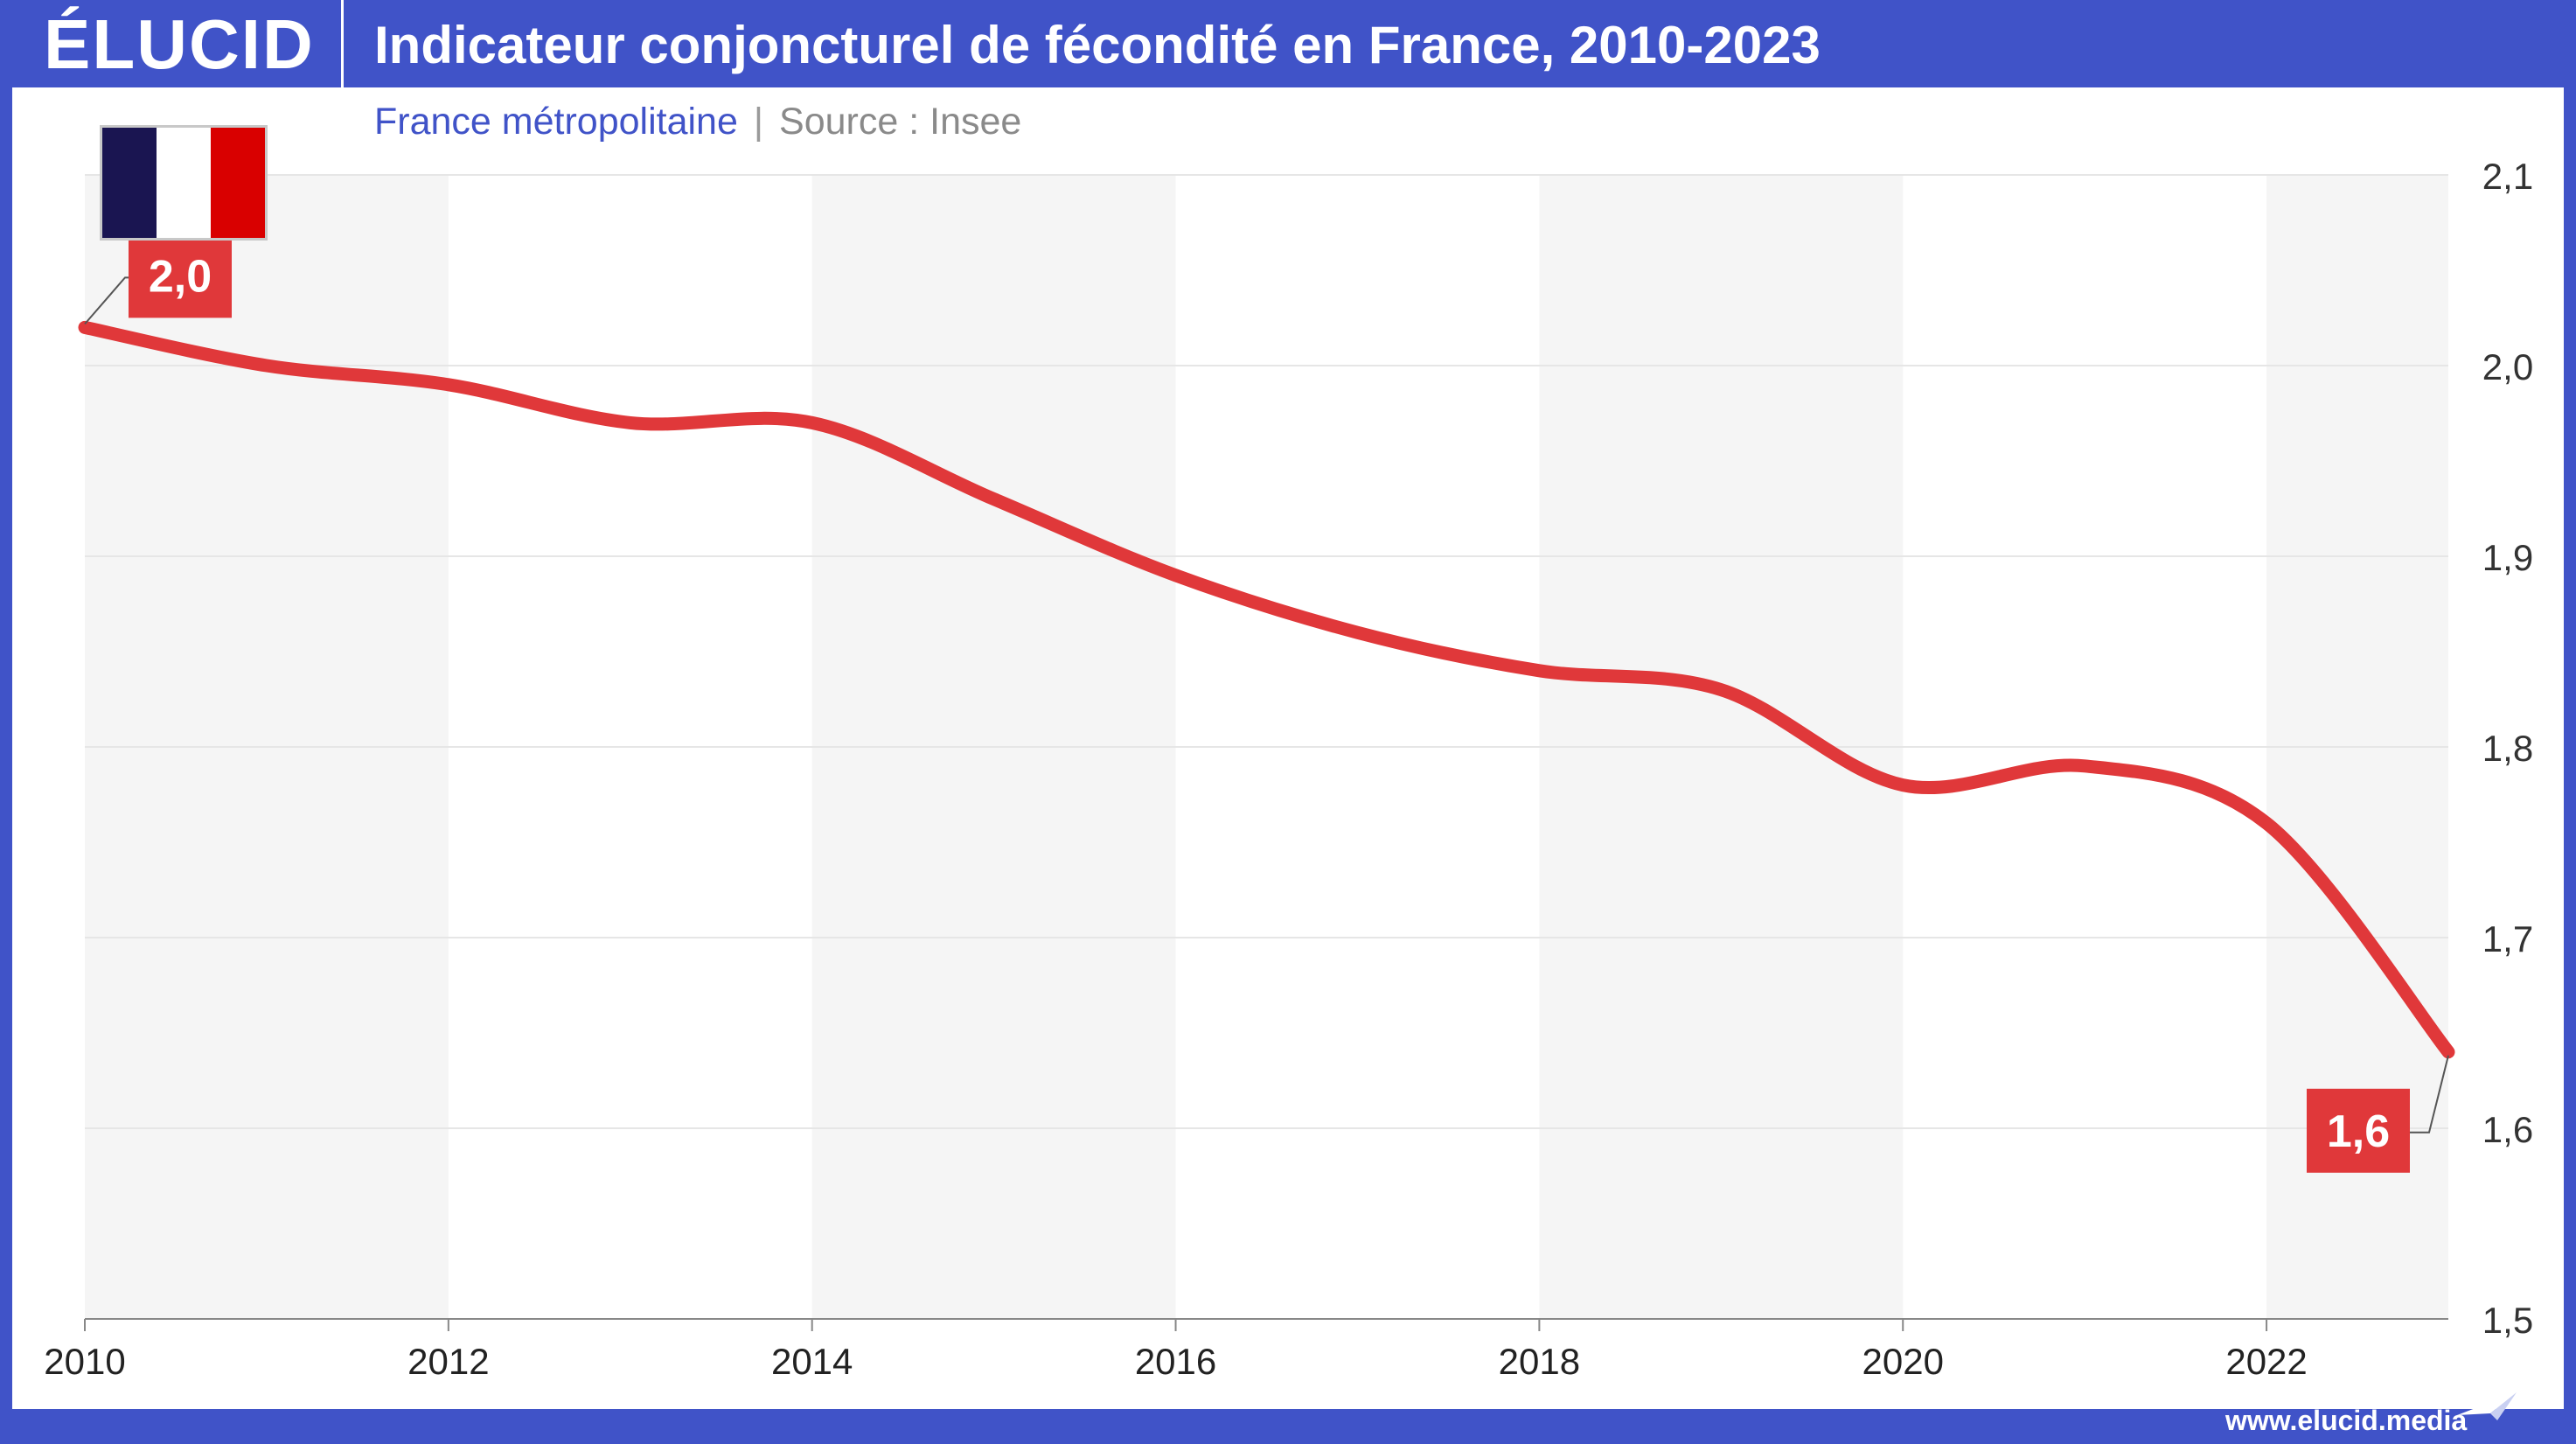  What do you see at coordinates (448, 1361) in the screenshot?
I see `x-tick-label: 2012` at bounding box center [448, 1361].